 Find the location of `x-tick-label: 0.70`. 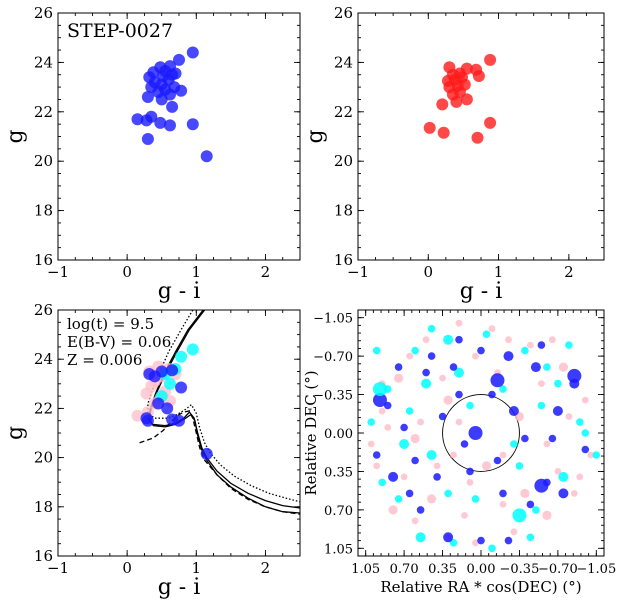

x-tick-label: 0.70 is located at coordinates (404, 569).